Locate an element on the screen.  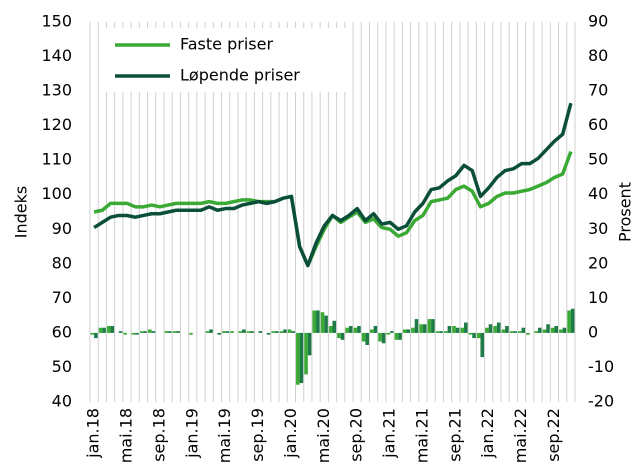
y2-axis-title: Prosent is located at coordinates (625, 212).